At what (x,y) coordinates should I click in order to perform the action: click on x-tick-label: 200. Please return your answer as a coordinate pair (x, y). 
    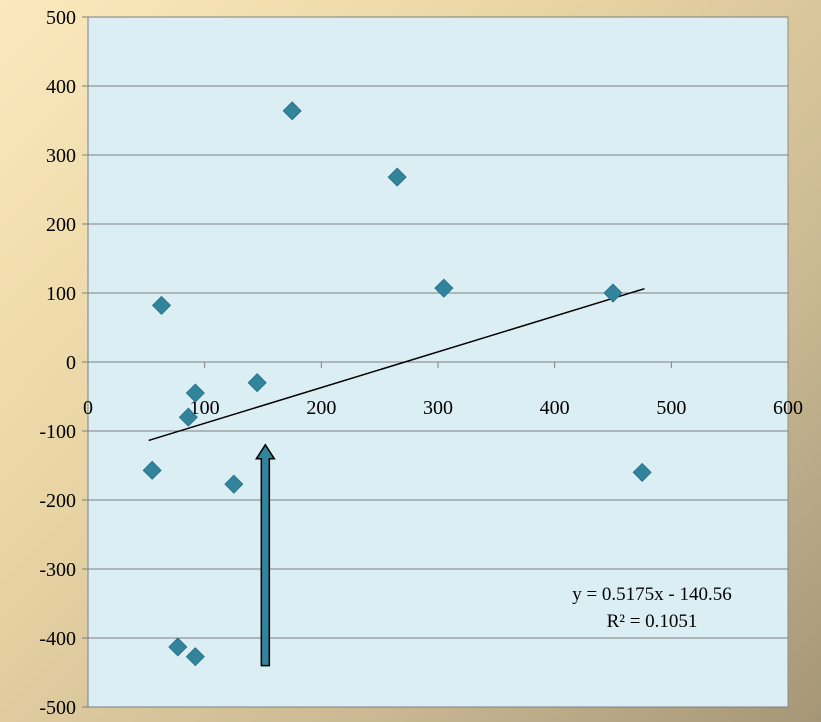
    Looking at the image, I should click on (321, 408).